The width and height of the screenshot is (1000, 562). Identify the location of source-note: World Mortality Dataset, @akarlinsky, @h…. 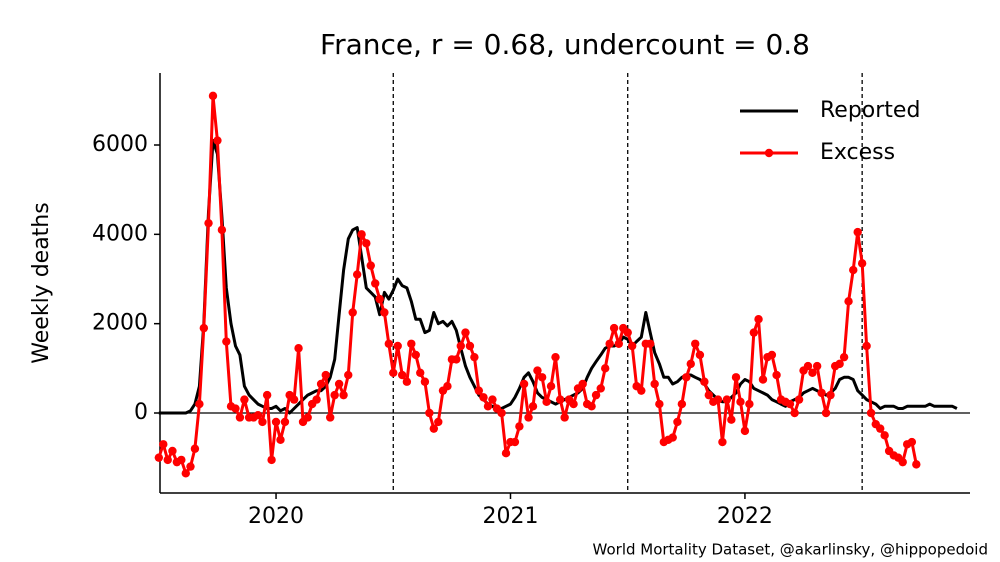
(790, 550).